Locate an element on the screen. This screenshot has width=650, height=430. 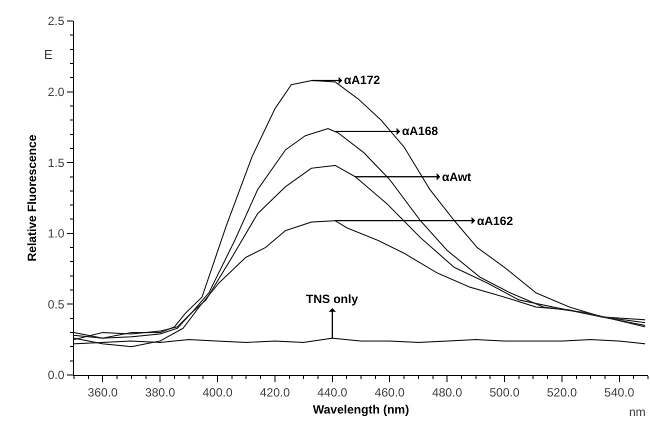
x-tick-label: 480.0 is located at coordinates (447, 393).